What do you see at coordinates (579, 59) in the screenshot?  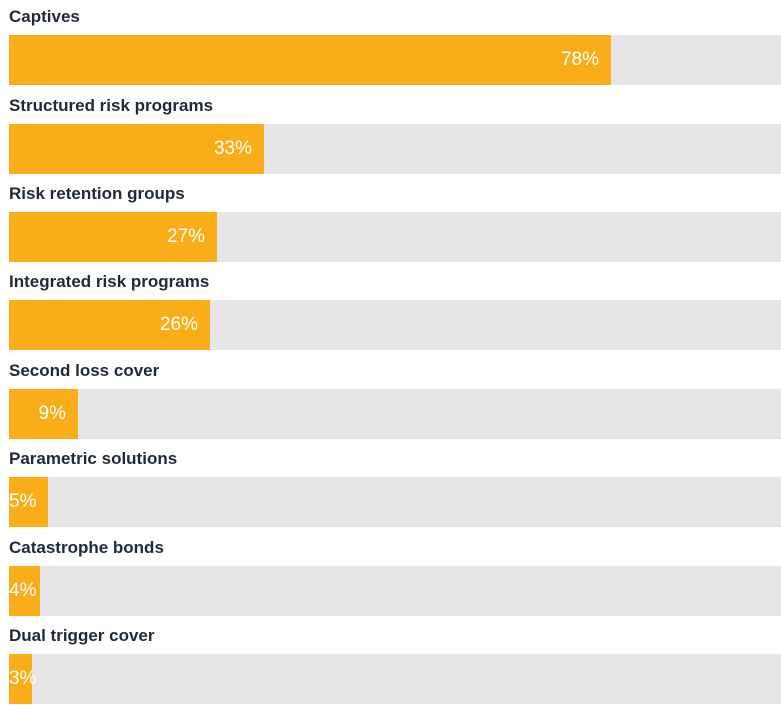 I see `value-label: 78%` at bounding box center [579, 59].